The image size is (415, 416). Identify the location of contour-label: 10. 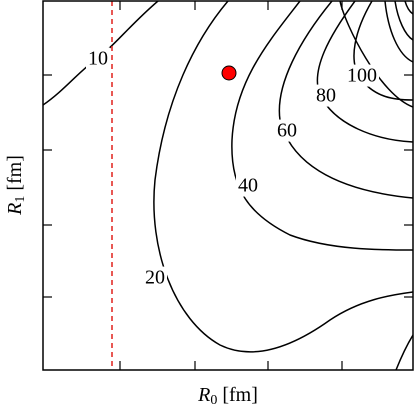
(98, 59).